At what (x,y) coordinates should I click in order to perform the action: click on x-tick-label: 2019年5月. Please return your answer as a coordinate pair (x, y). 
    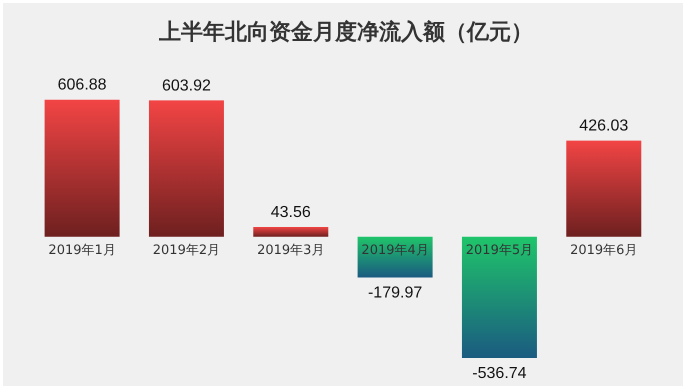
    Looking at the image, I should click on (500, 250).